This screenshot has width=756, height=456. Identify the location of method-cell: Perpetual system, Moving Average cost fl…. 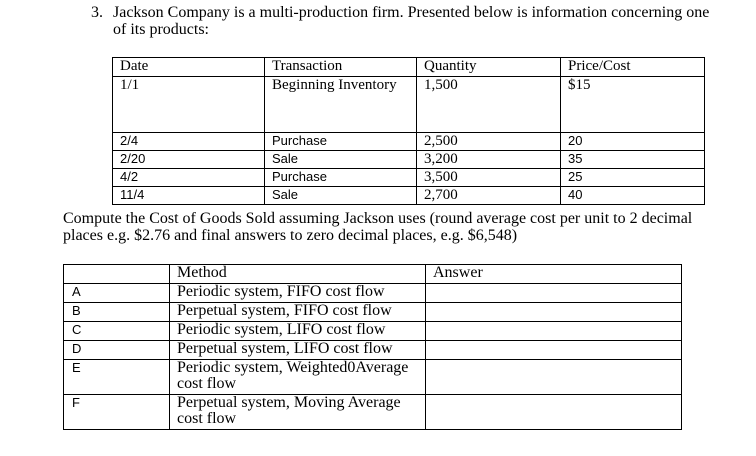
(297, 412).